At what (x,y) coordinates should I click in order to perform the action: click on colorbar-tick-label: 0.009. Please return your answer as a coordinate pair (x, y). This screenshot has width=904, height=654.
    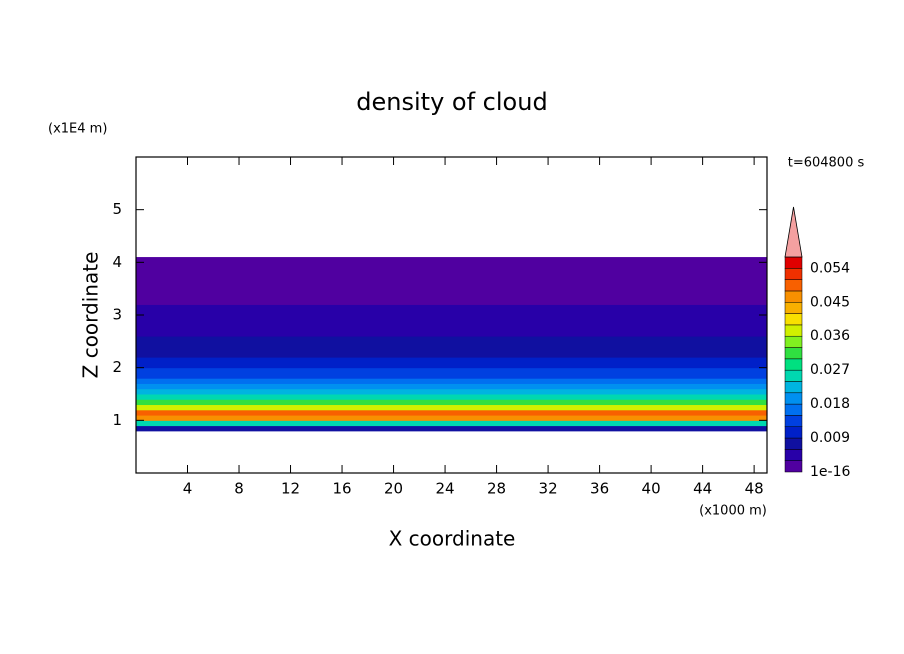
    Looking at the image, I should click on (830, 438).